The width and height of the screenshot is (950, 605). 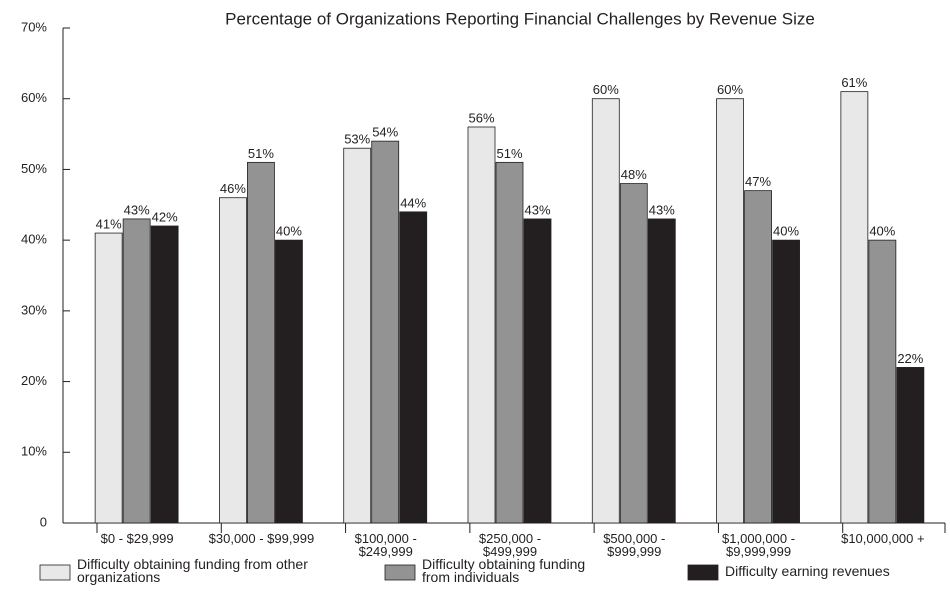 I want to click on value-label: 61%, so click(x=854, y=82).